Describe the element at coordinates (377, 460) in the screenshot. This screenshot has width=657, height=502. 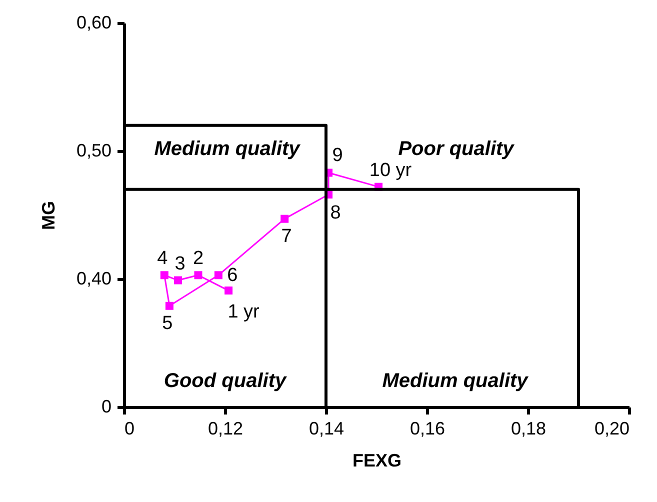
I see `x-axis-title: FEXG` at that location.